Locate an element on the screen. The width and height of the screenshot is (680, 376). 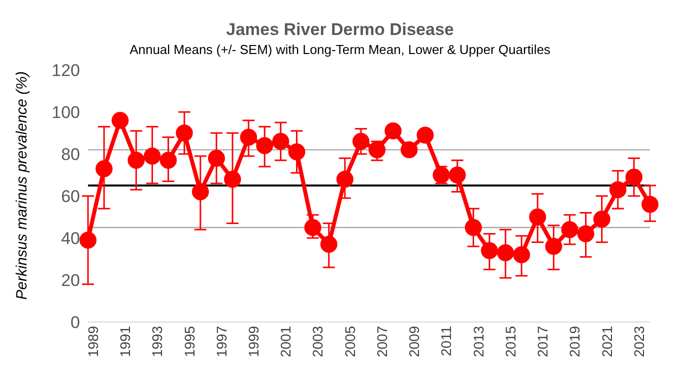
x-tick-label: 2003 is located at coordinates (318, 342).